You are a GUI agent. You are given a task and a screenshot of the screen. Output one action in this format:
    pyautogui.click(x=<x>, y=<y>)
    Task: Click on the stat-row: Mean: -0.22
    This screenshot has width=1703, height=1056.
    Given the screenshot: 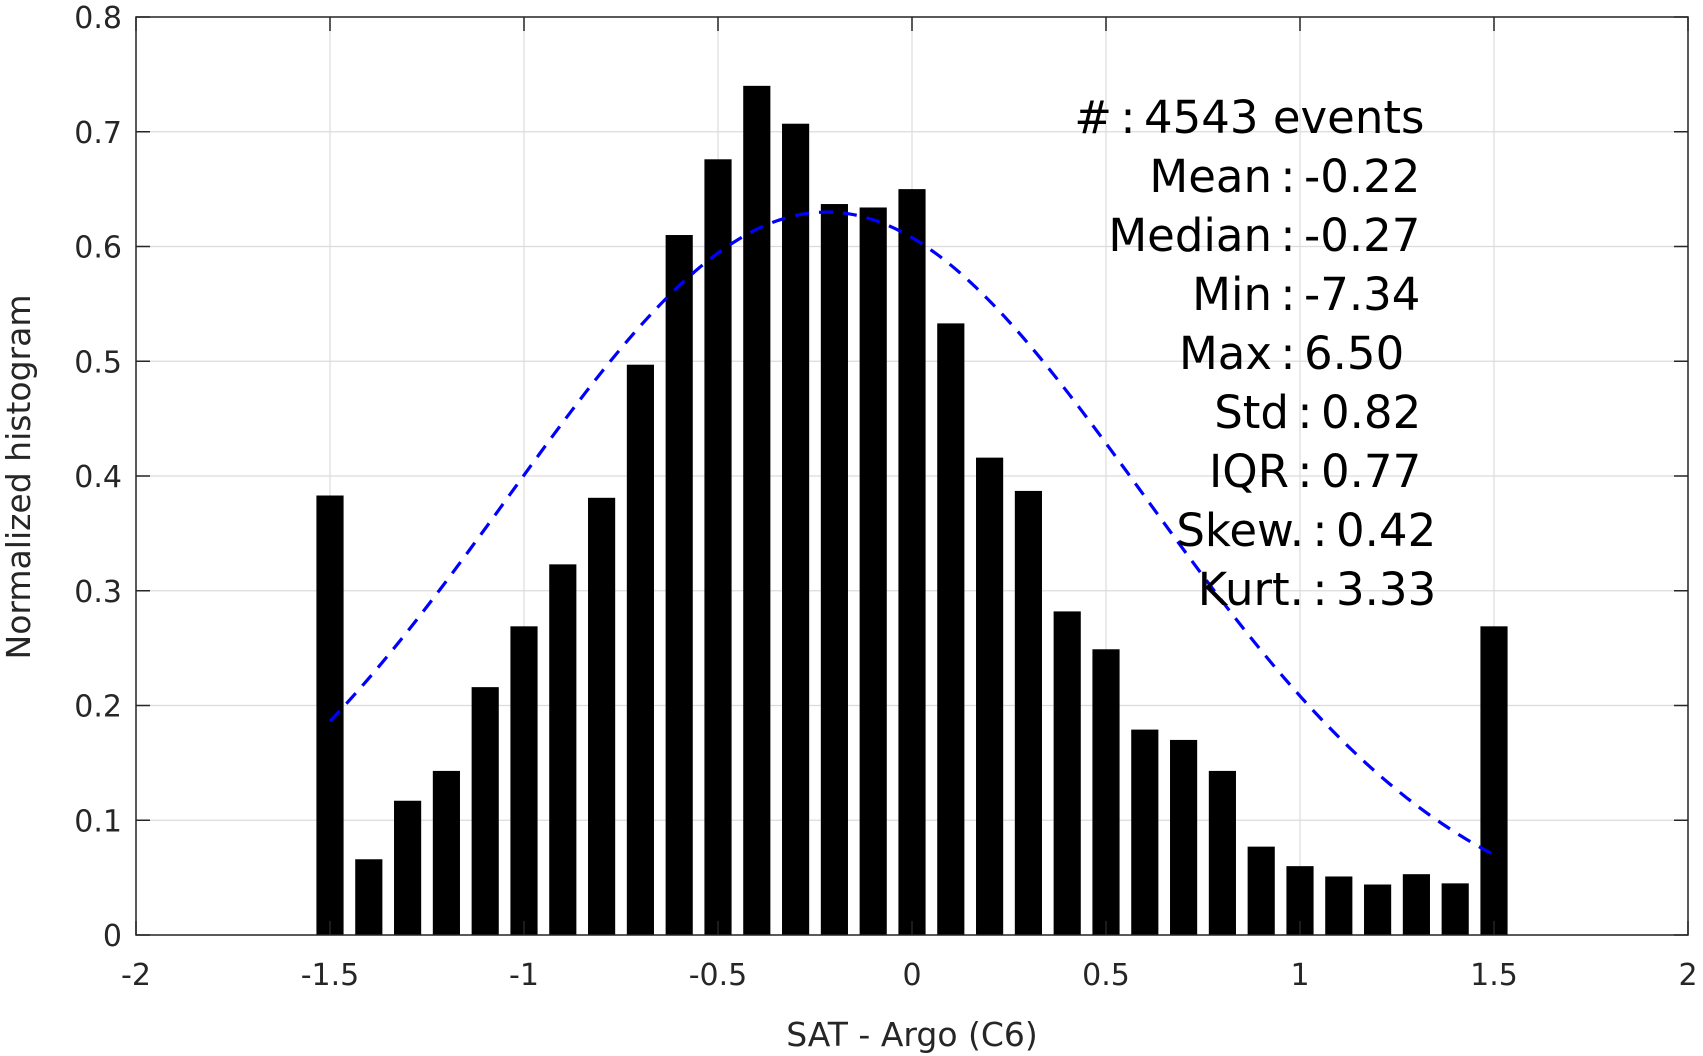 What is the action you would take?
    pyautogui.click(x=1284, y=176)
    